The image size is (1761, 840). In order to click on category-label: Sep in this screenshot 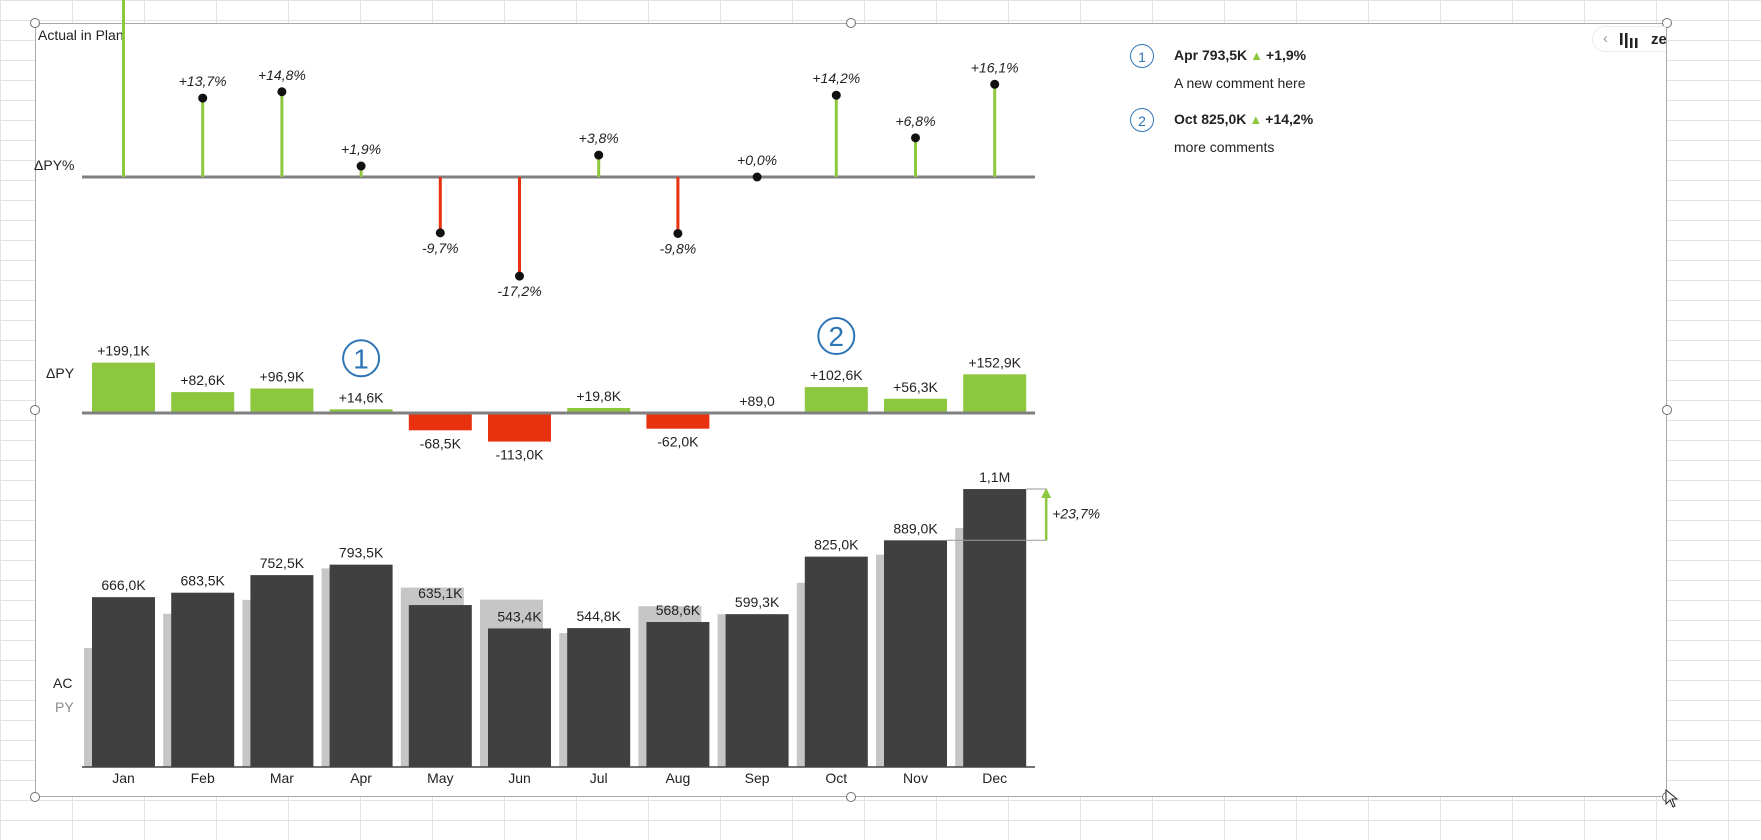, I will do `click(757, 778)`.